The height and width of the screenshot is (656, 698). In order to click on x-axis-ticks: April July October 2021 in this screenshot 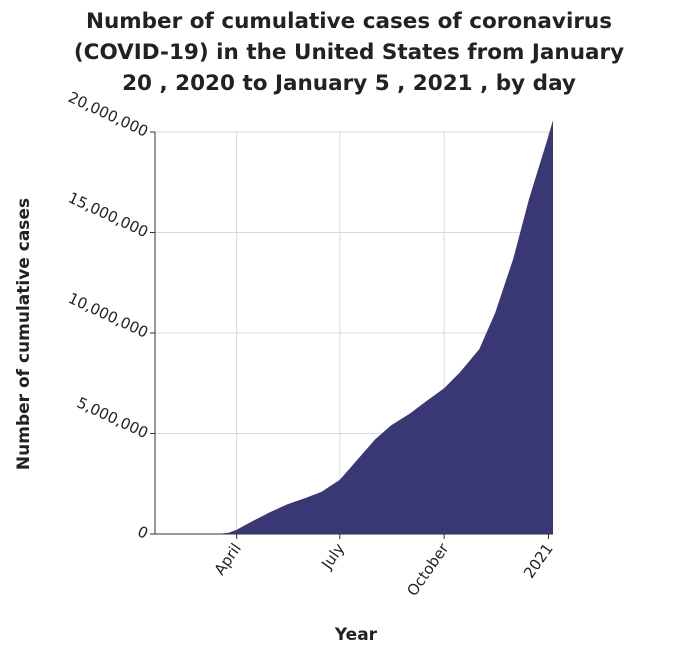, I will do `click(384, 566)`.